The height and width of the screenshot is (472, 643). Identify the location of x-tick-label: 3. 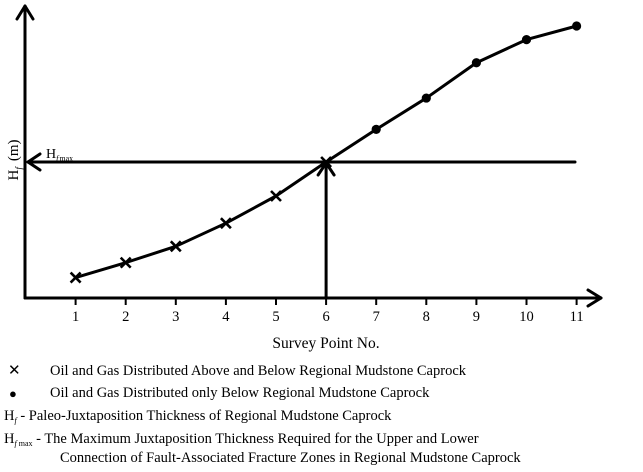
(175, 317).